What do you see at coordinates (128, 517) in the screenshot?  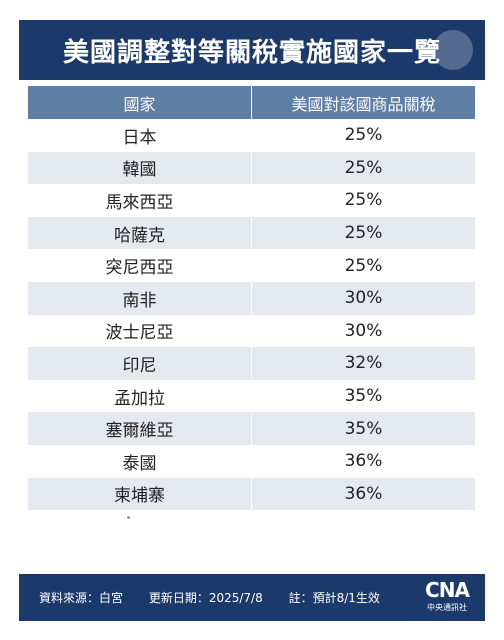 I see `stray-dot` at bounding box center [128, 517].